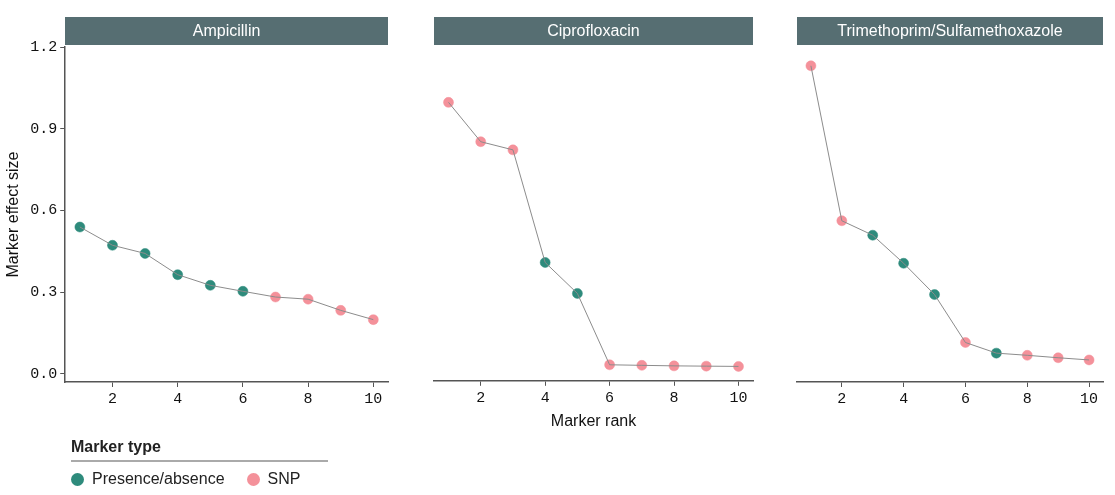 The width and height of the screenshot is (1115, 495). I want to click on legend-label: Presence/absence, so click(158, 479).